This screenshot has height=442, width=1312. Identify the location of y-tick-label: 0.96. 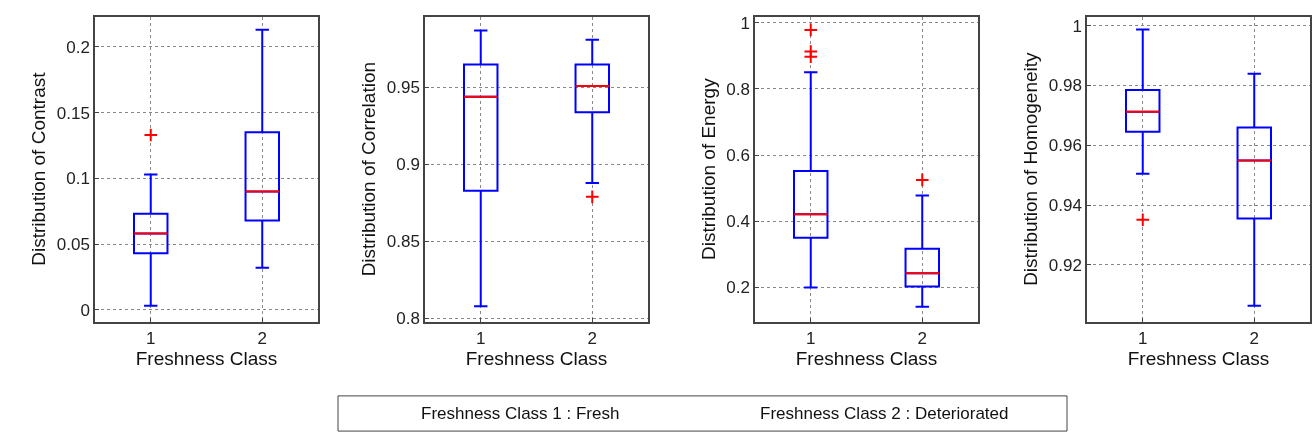
(1065, 146).